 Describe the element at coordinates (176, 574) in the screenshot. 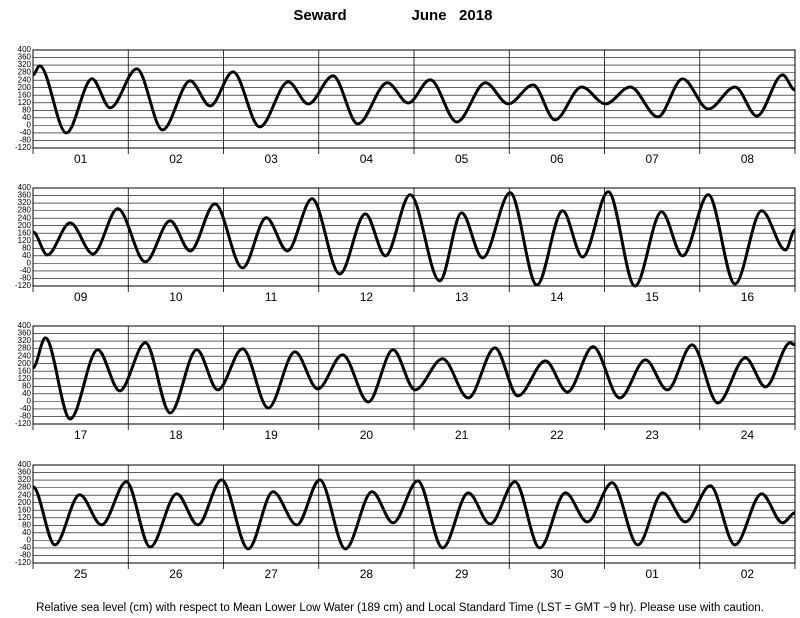

I see `x-tick-label: 26` at that location.